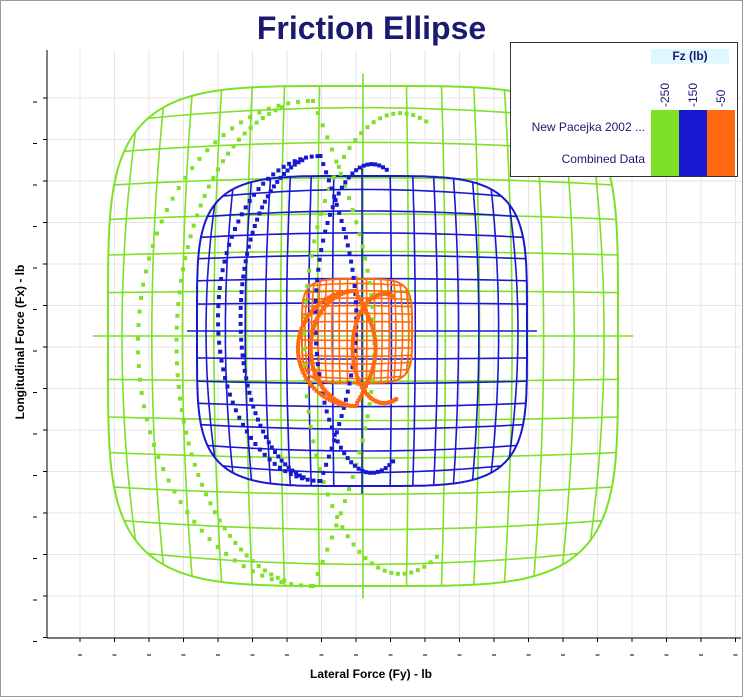  What do you see at coordinates (357, 363) in the screenshot?
I see `mesh-parallel-line` at bounding box center [357, 363].